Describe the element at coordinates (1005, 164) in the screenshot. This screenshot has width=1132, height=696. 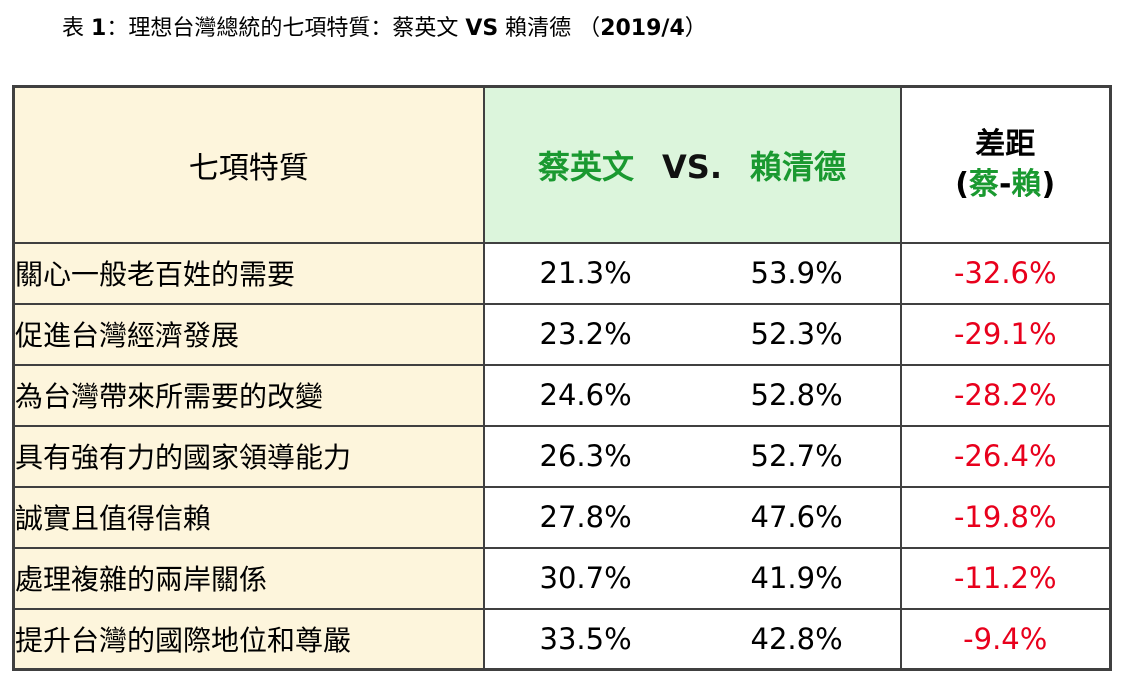
I see `header-gap: 差距 (蔡-賴)` at that location.